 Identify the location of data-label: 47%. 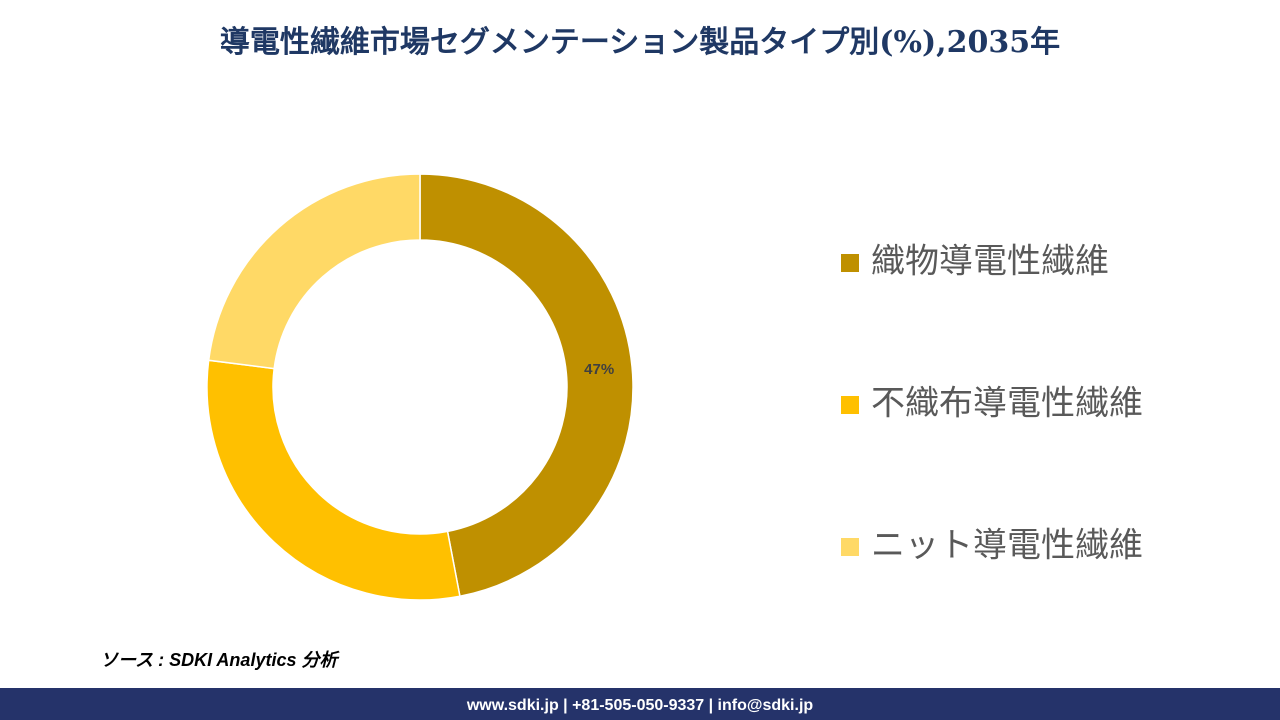
(599, 369).